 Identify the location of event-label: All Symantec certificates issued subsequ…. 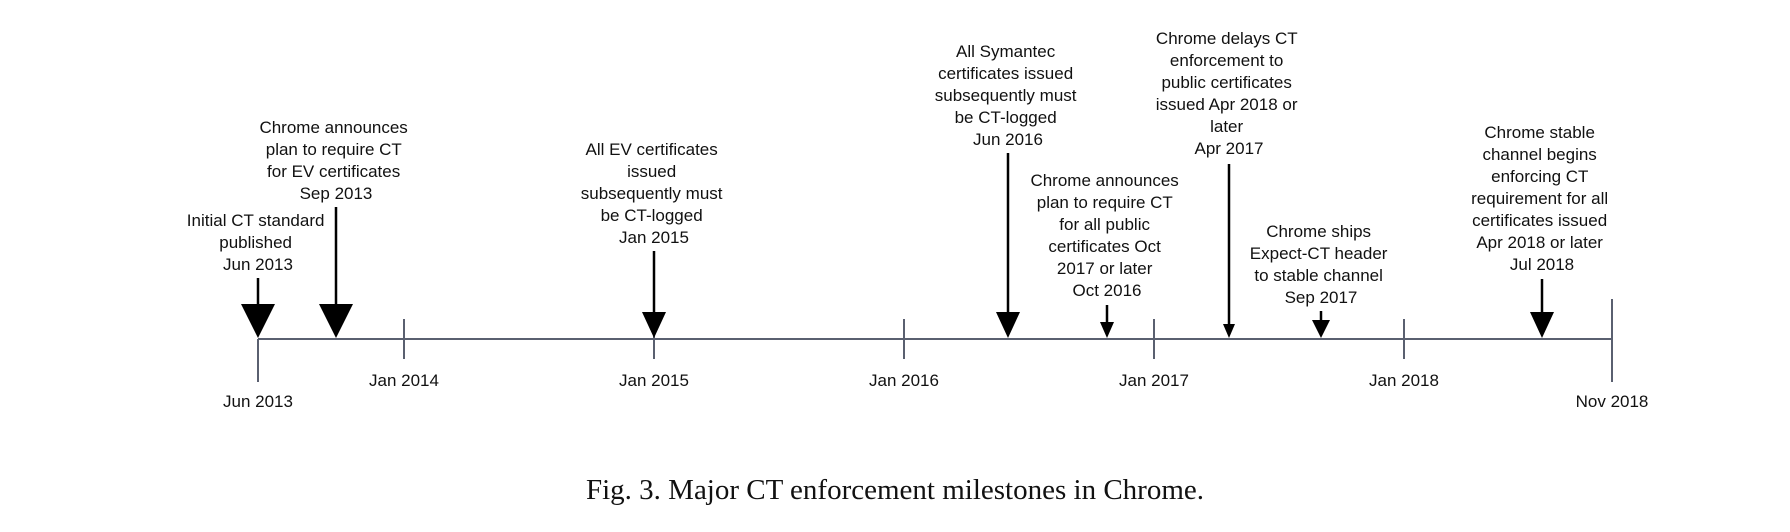
(1008, 95).